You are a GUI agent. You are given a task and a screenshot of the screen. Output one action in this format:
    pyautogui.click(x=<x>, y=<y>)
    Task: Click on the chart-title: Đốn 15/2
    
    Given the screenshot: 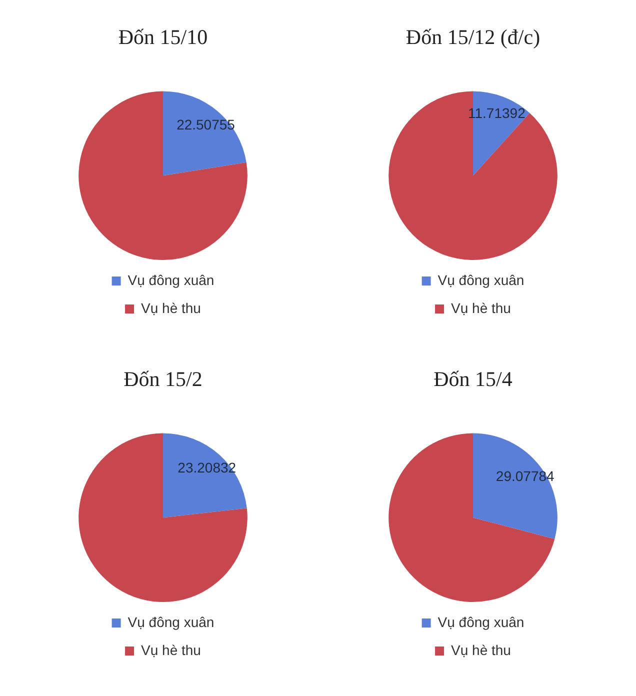 What is the action you would take?
    pyautogui.click(x=163, y=379)
    